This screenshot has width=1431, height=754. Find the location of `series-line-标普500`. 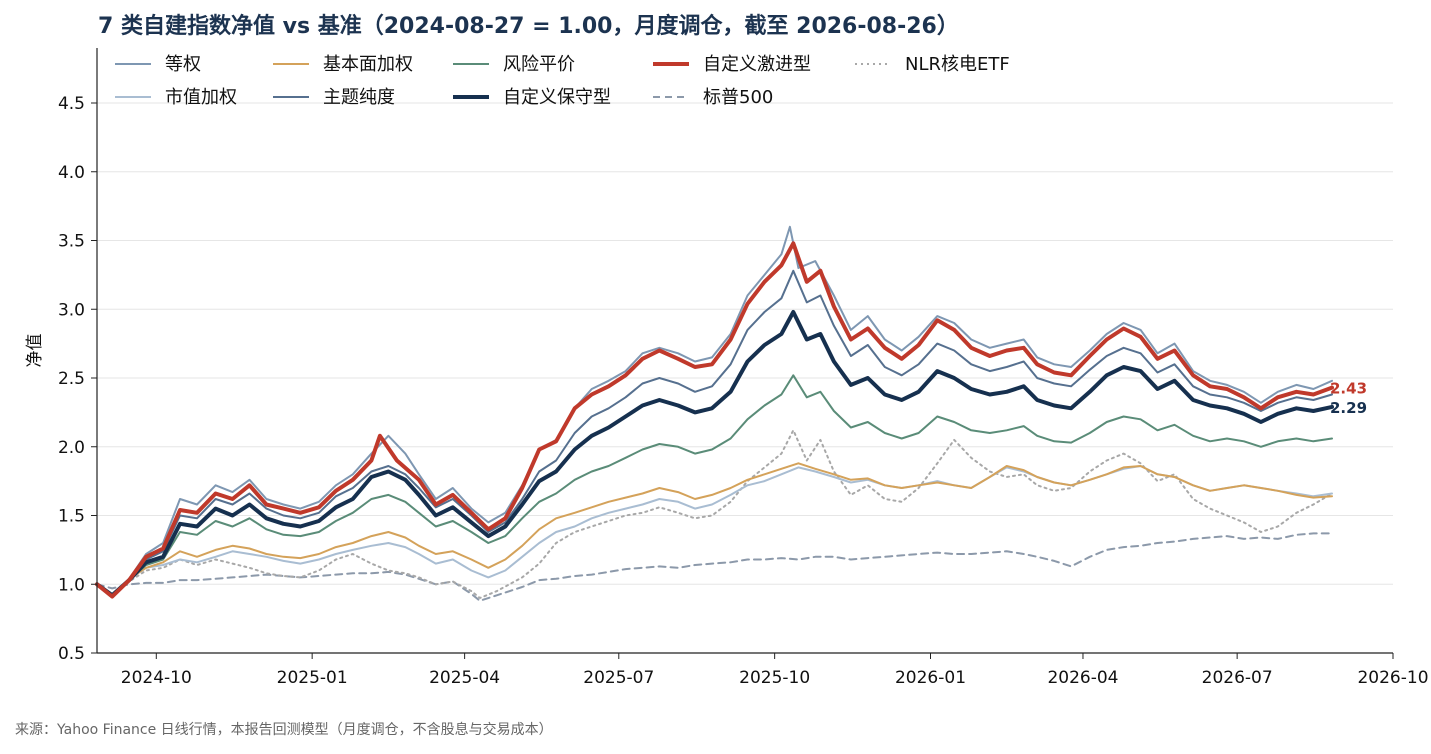

series-line-标普500 is located at coordinates (714, 567).